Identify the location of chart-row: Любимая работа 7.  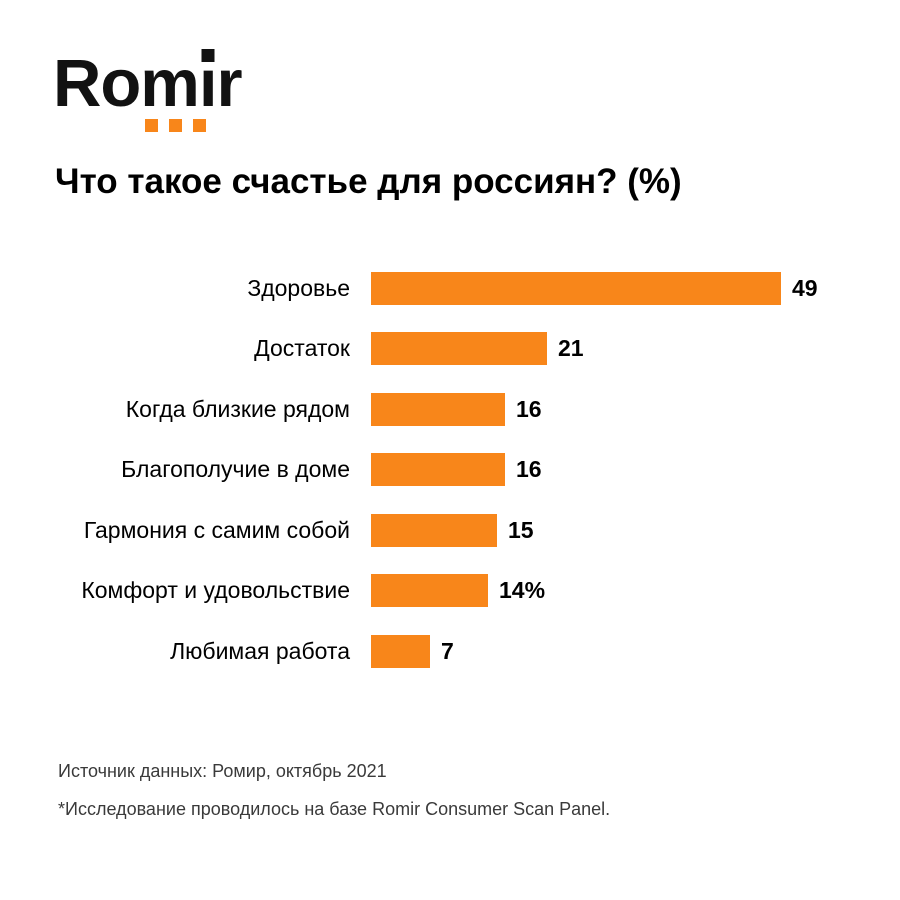
(450, 651).